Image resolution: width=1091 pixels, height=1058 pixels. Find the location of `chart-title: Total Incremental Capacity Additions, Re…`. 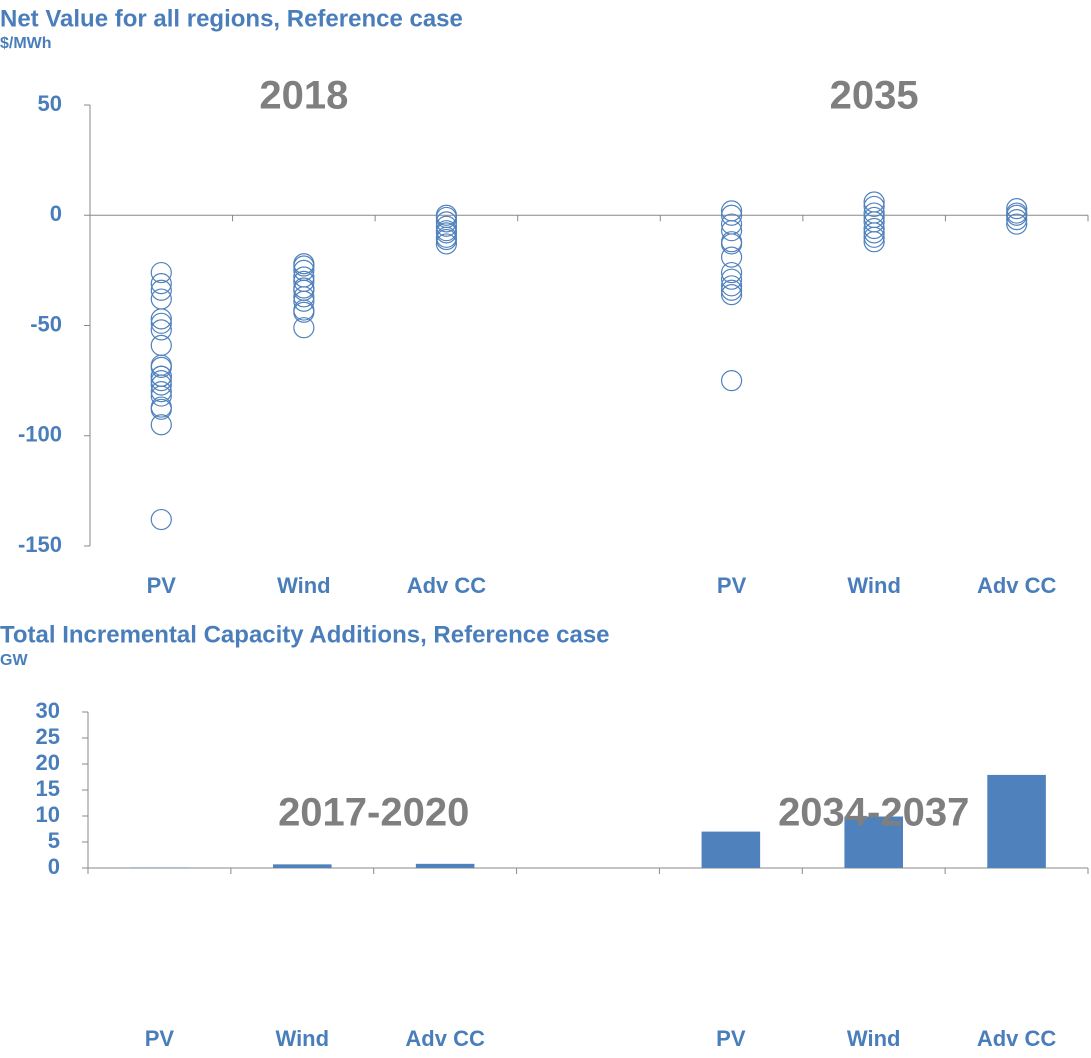

chart-title: Total Incremental Capacity Additions, Re… is located at coordinates (305, 634).